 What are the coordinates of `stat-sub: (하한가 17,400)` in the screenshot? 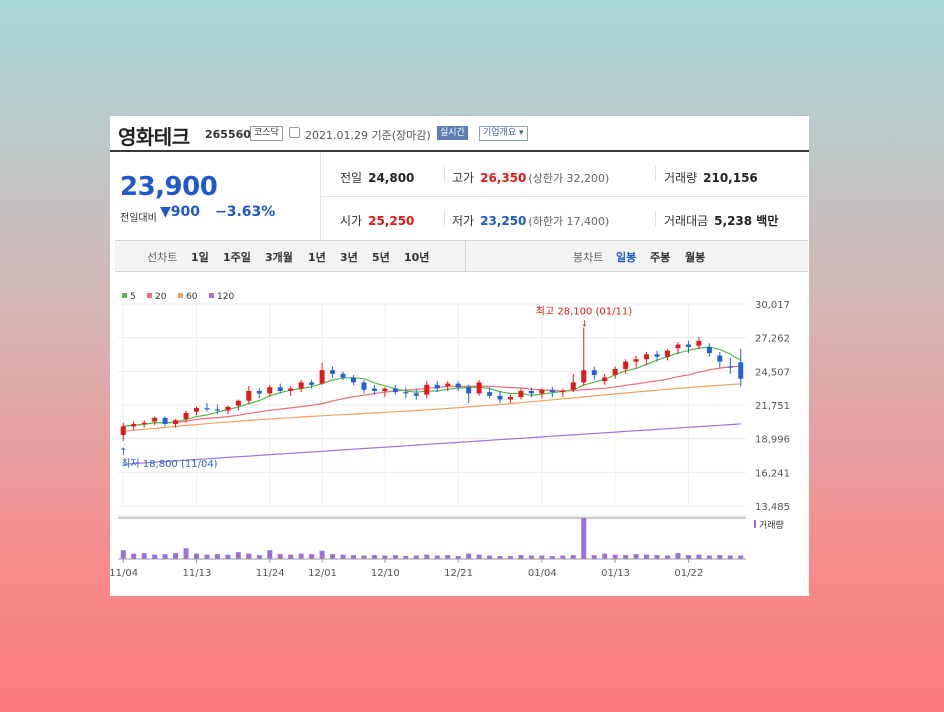 It's located at (569, 221).